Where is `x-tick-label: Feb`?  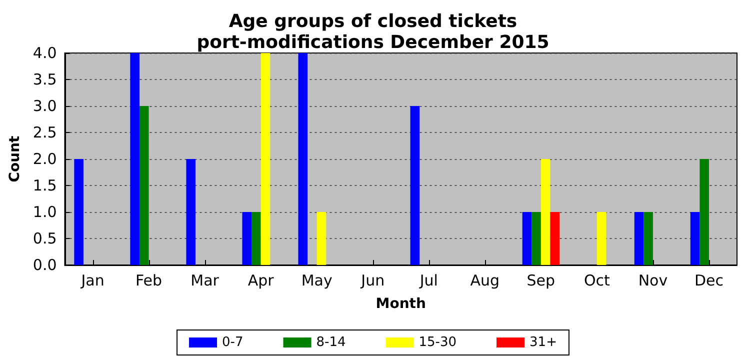 x-tick-label: Feb is located at coordinates (149, 281).